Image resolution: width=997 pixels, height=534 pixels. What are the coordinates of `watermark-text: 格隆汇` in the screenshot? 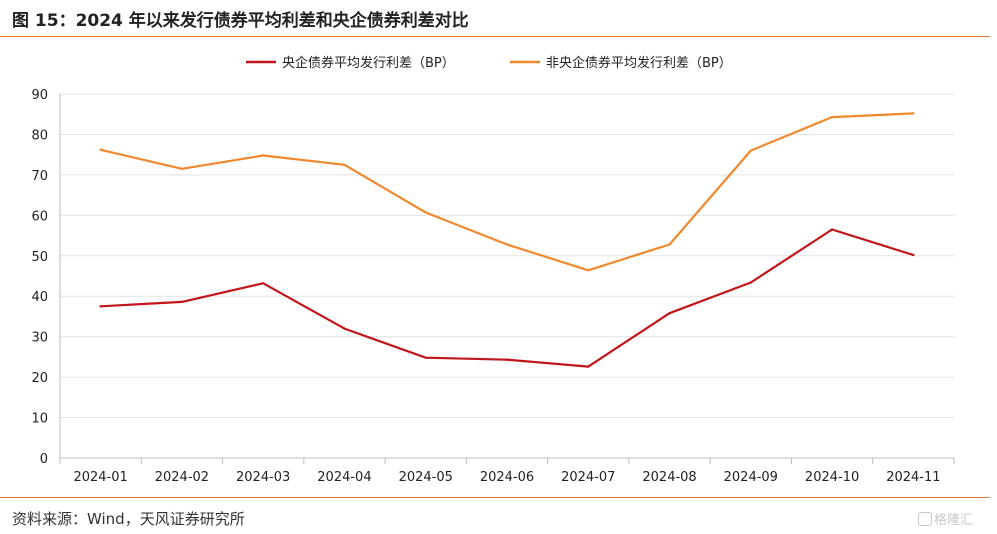 It's located at (954, 520).